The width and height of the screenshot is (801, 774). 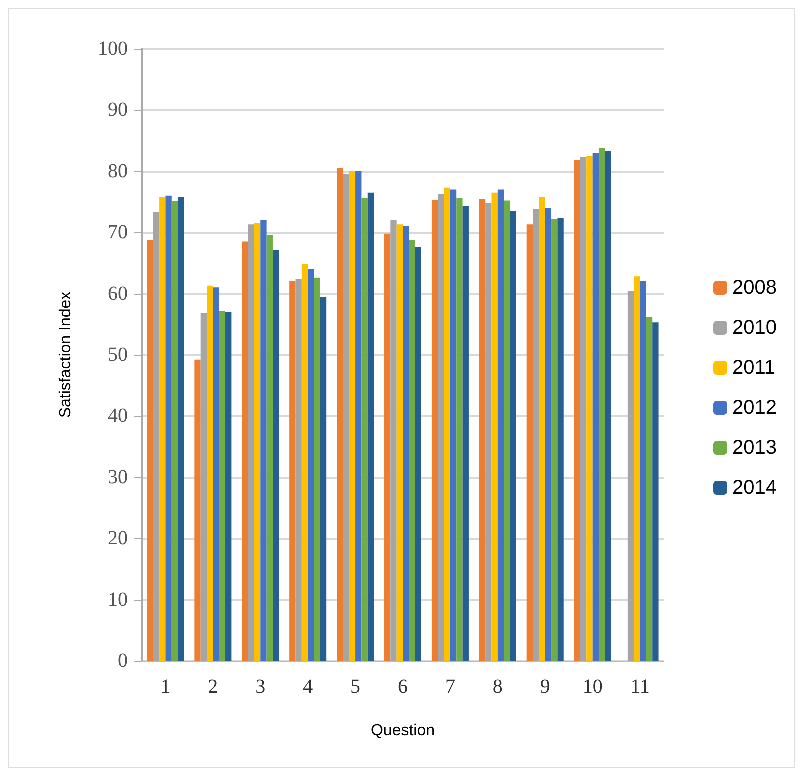 What do you see at coordinates (213, 687) in the screenshot?
I see `x-tick-label: 2` at bounding box center [213, 687].